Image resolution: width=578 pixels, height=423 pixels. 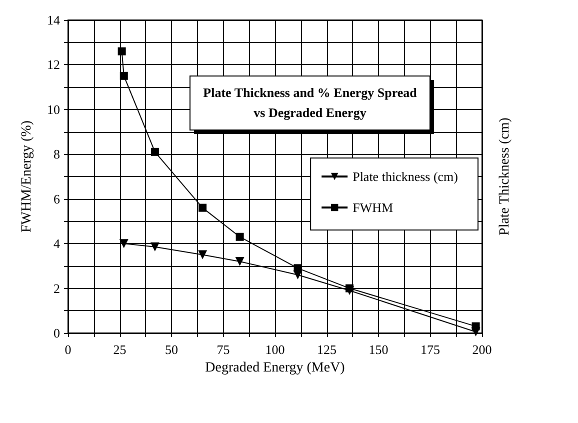 I want to click on y-tick-label: 0, so click(x=57, y=333).